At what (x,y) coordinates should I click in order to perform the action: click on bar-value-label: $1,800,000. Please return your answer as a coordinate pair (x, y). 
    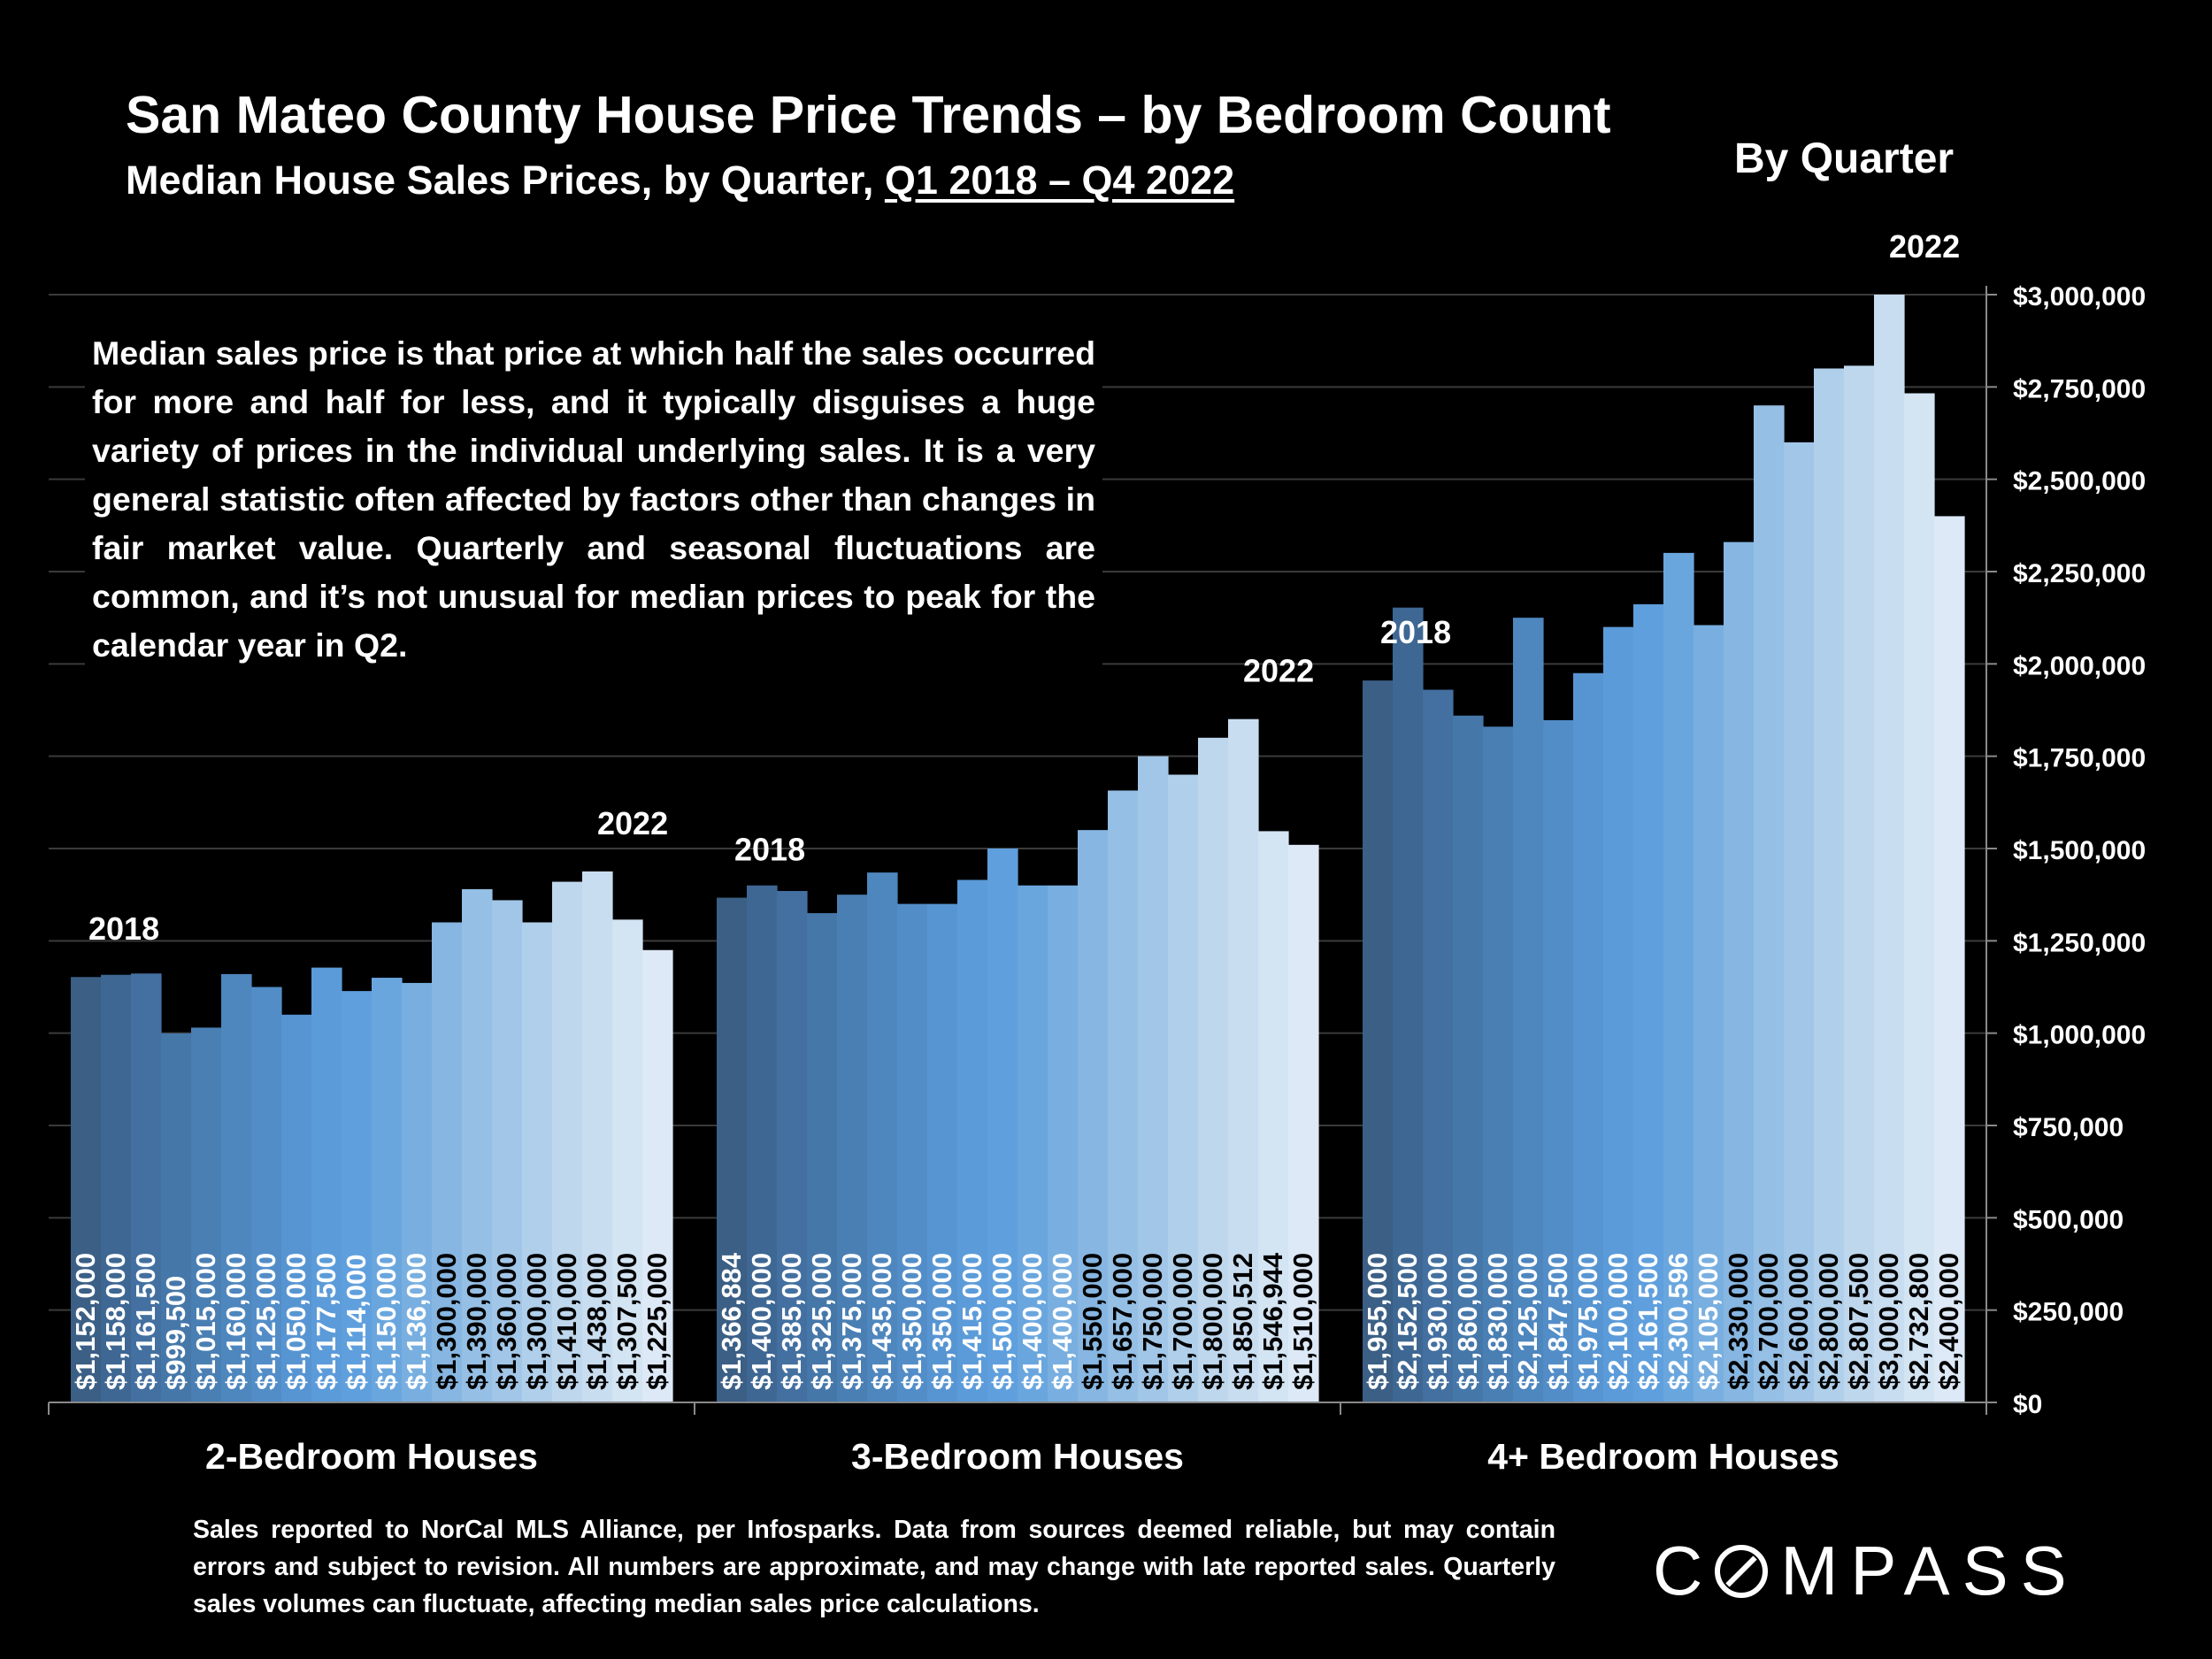
    Looking at the image, I should click on (1212, 1322).